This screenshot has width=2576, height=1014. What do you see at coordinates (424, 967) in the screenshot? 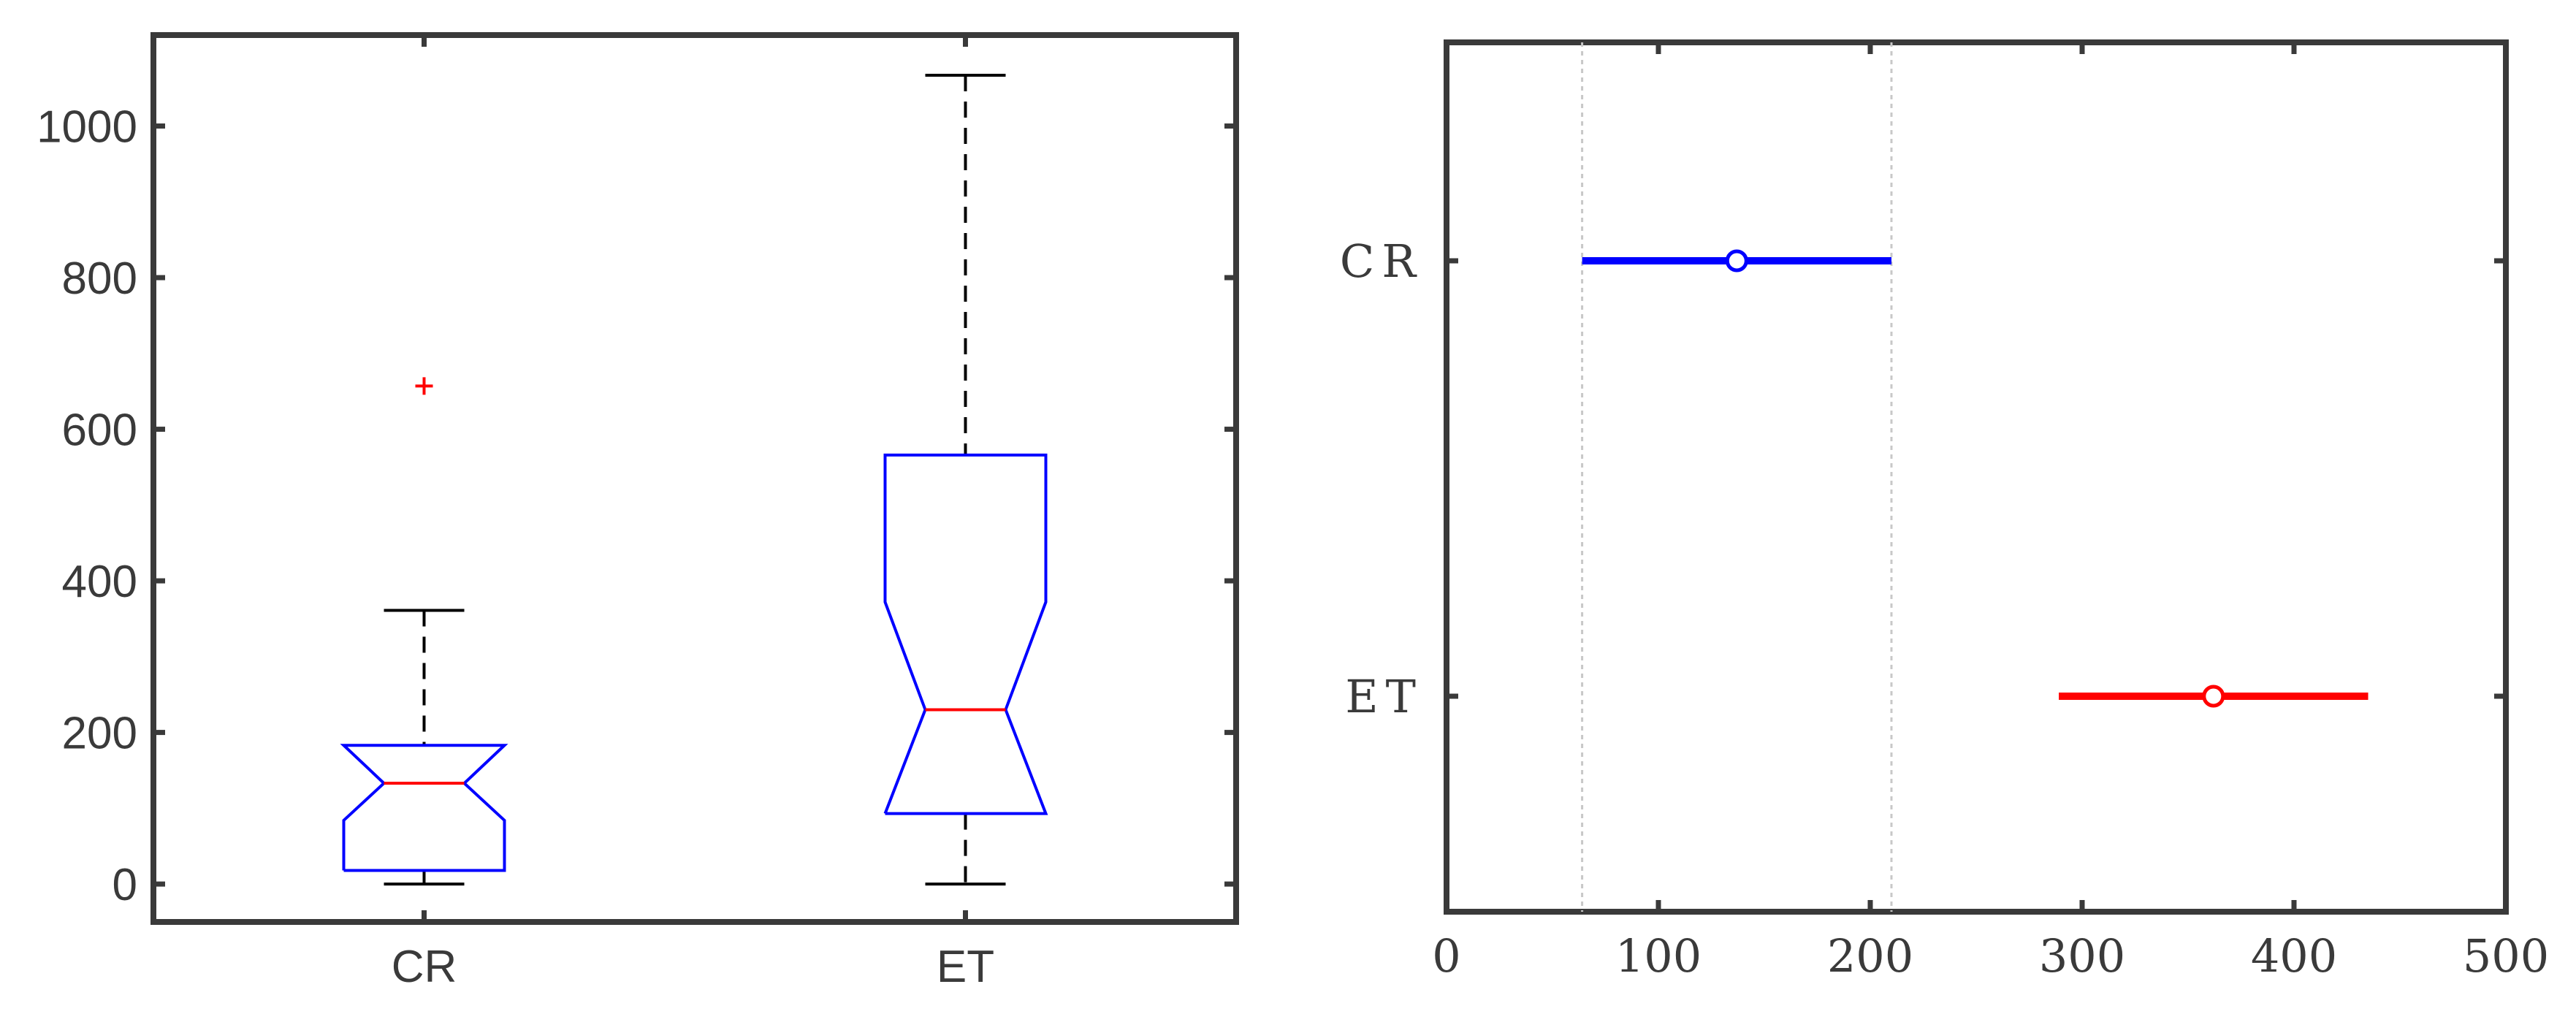
I see `x-tick-label: CR` at bounding box center [424, 967].